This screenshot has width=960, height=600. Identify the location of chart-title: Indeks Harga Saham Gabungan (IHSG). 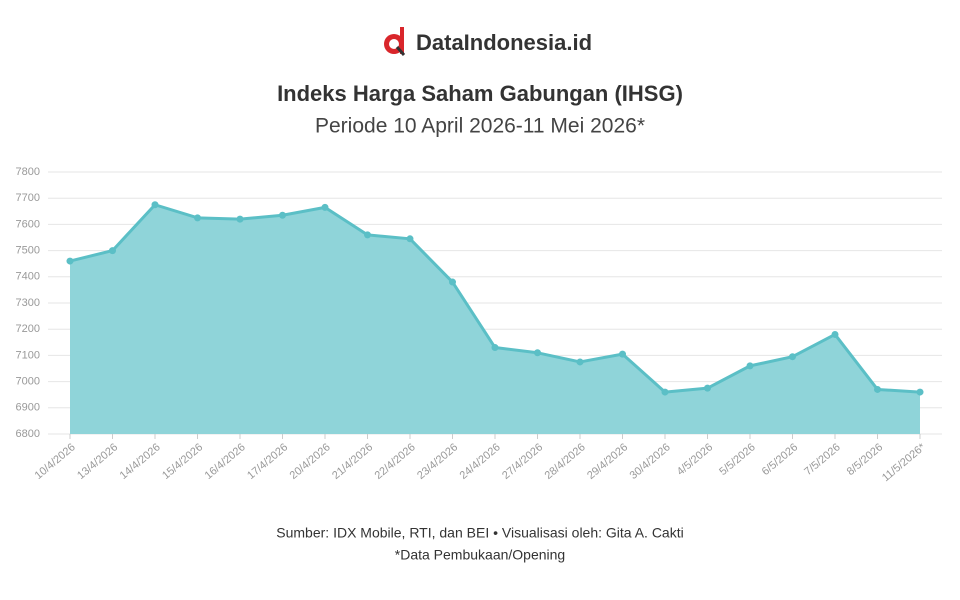
(480, 93).